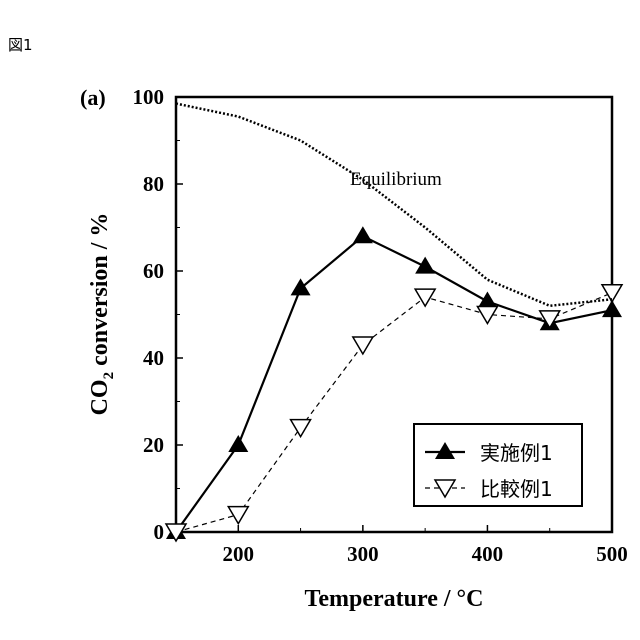 The image size is (640, 640). What do you see at coordinates (363, 554) in the screenshot?
I see `x-tick-label: 300` at bounding box center [363, 554].